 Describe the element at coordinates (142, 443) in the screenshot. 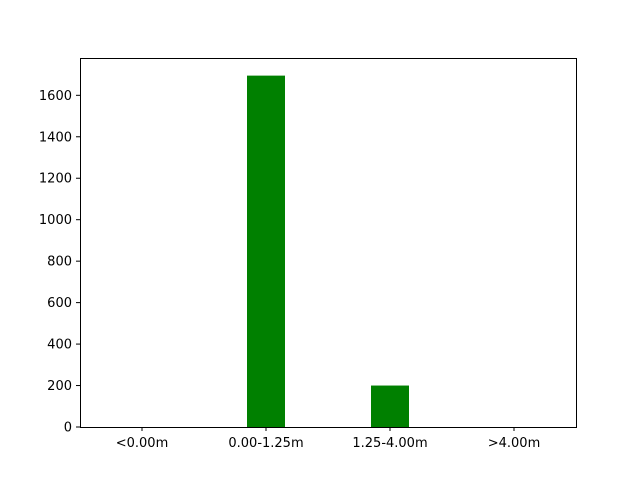

I see `x-tick-label-0: <0.00m` at that location.